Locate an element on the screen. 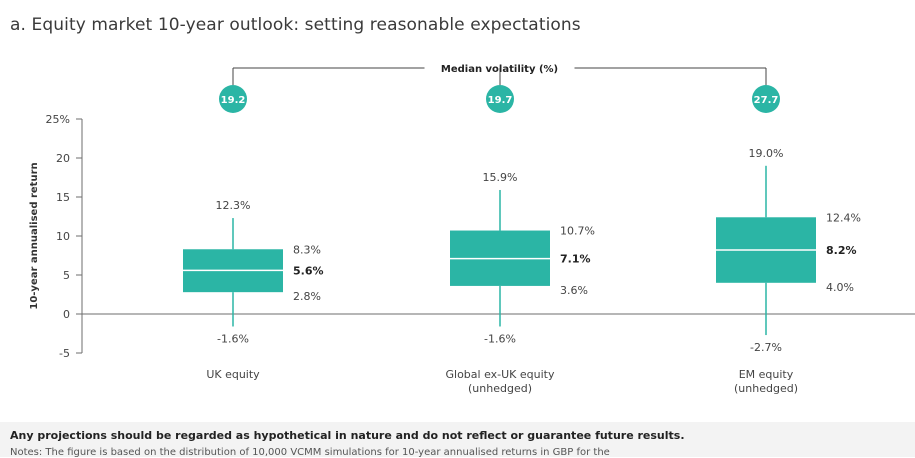 The height and width of the screenshot is (458, 915). median-value-label: 7.1% is located at coordinates (575, 259).